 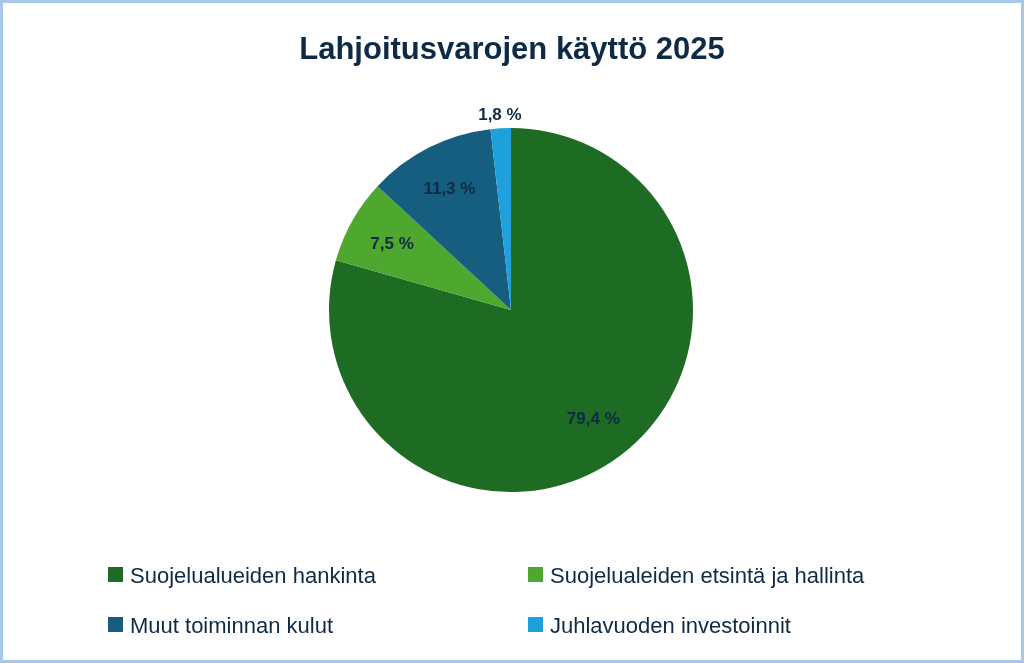 I want to click on legend-label: Suojelualeiden etsintä ja hallinta, so click(x=708, y=575).